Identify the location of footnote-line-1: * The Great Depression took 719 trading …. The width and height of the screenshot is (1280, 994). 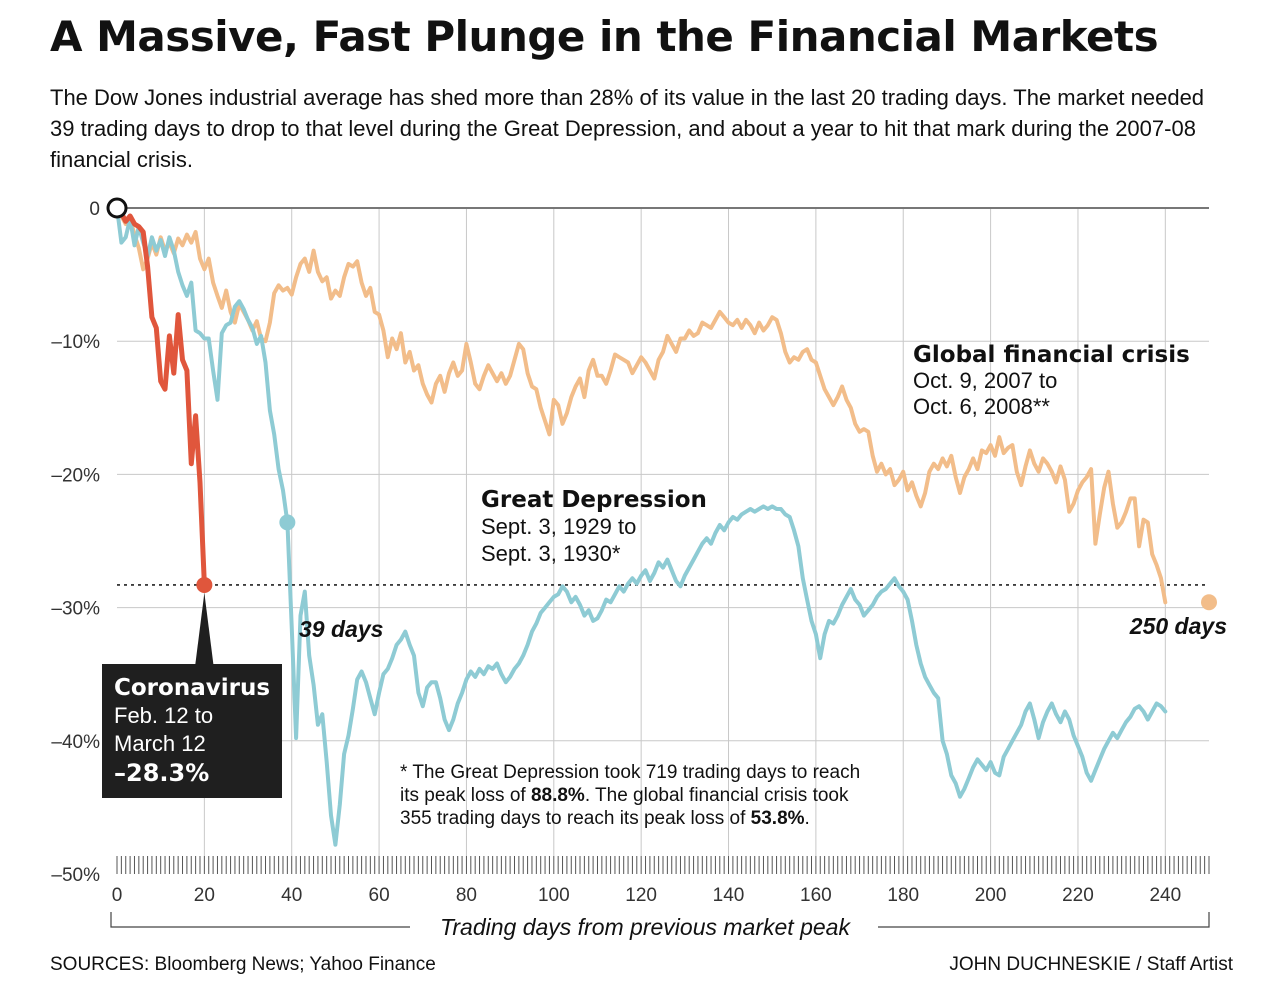
(630, 772).